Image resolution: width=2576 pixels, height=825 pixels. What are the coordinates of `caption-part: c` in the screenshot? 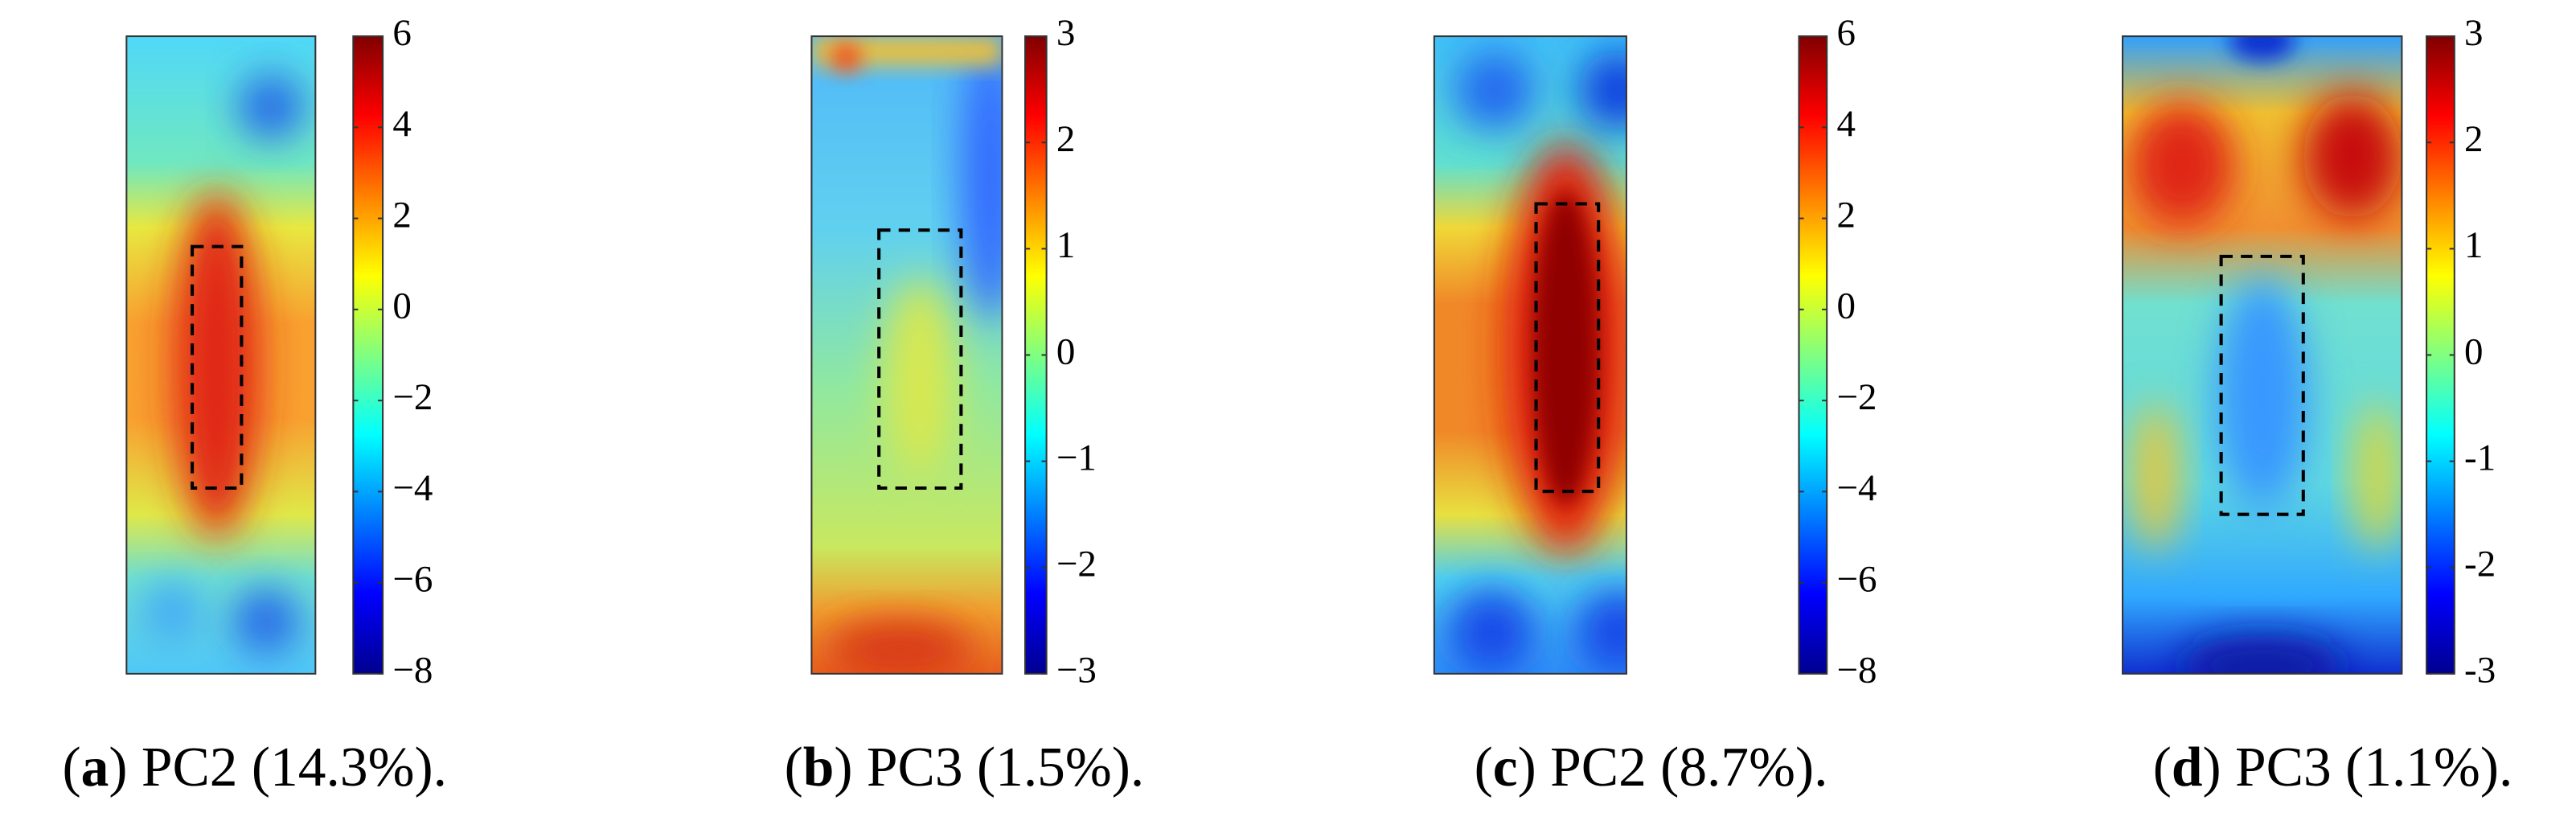 It's located at (1505, 767).